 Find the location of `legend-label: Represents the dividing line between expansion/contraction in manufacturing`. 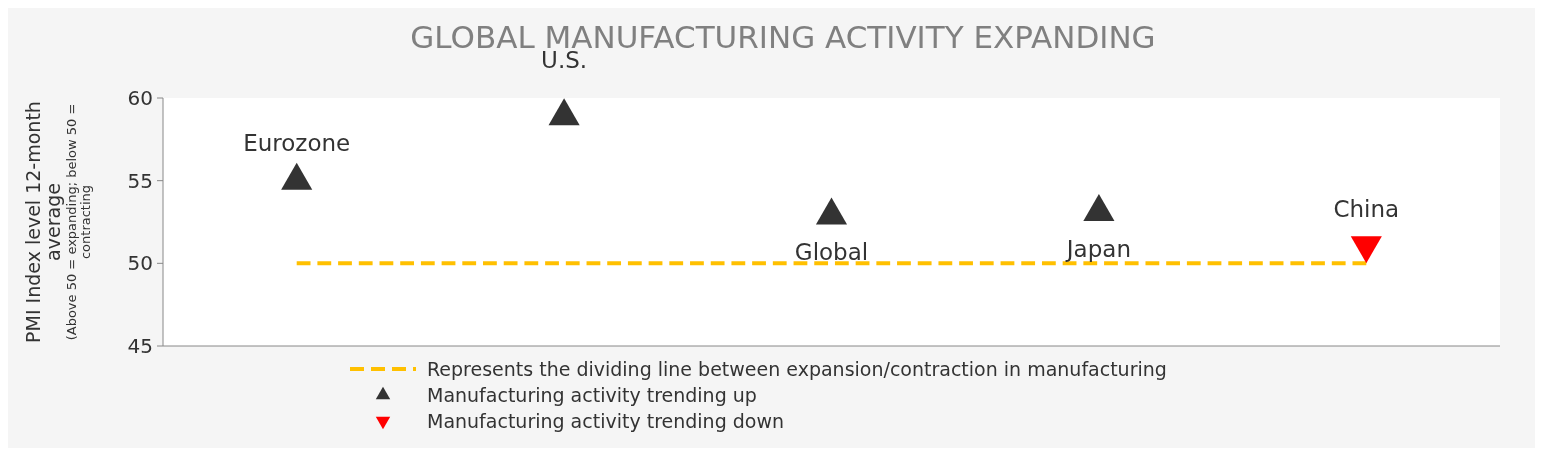

legend-label: Represents the dividing line between expansion/contraction in manufacturing is located at coordinates (797, 368).